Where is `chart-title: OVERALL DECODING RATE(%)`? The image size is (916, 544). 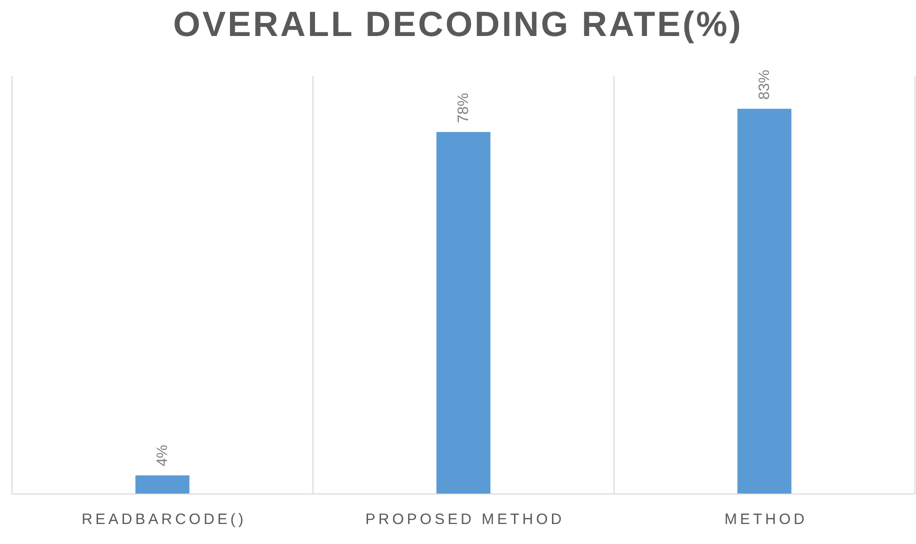 chart-title: OVERALL DECODING RATE(%) is located at coordinates (458, 25).